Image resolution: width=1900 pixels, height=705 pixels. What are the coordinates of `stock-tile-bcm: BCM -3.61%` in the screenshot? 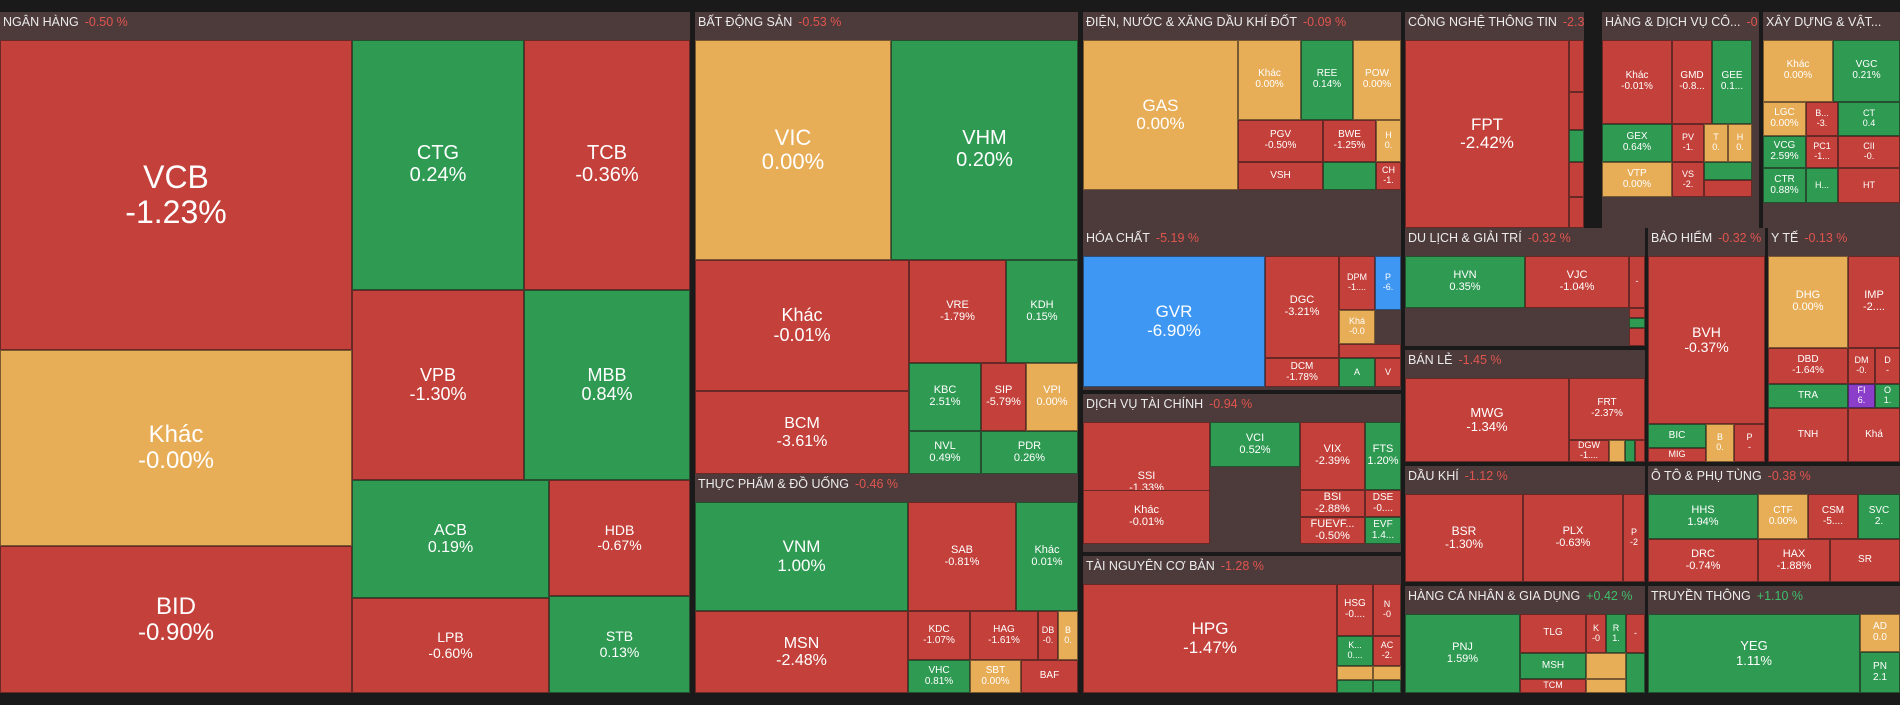 It's located at (802, 432).